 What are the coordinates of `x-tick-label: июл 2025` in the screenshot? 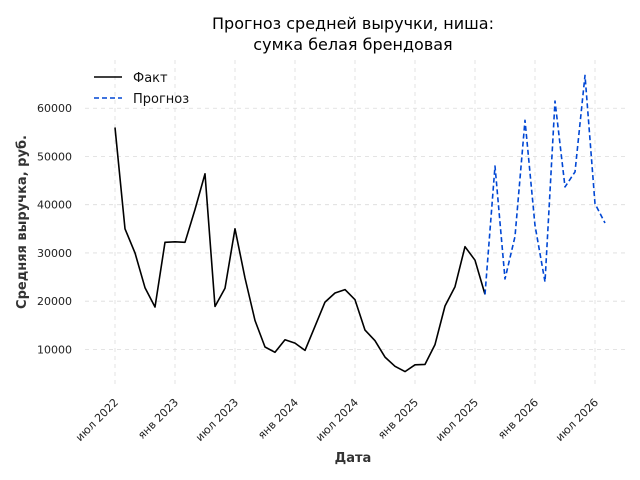 It's located at (457, 420).